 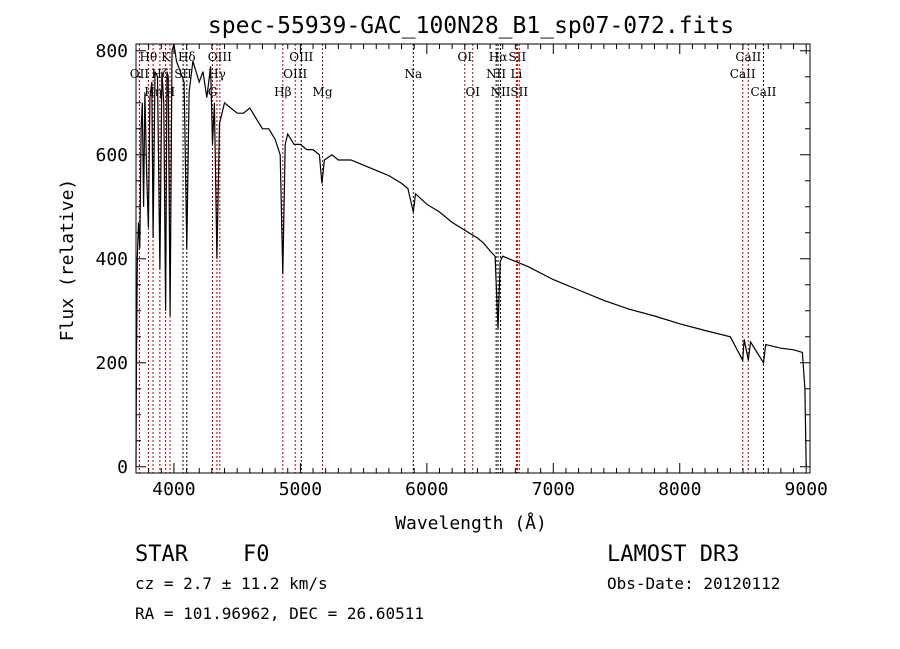 I want to click on line-marker-label: Hβ, so click(x=282, y=92).